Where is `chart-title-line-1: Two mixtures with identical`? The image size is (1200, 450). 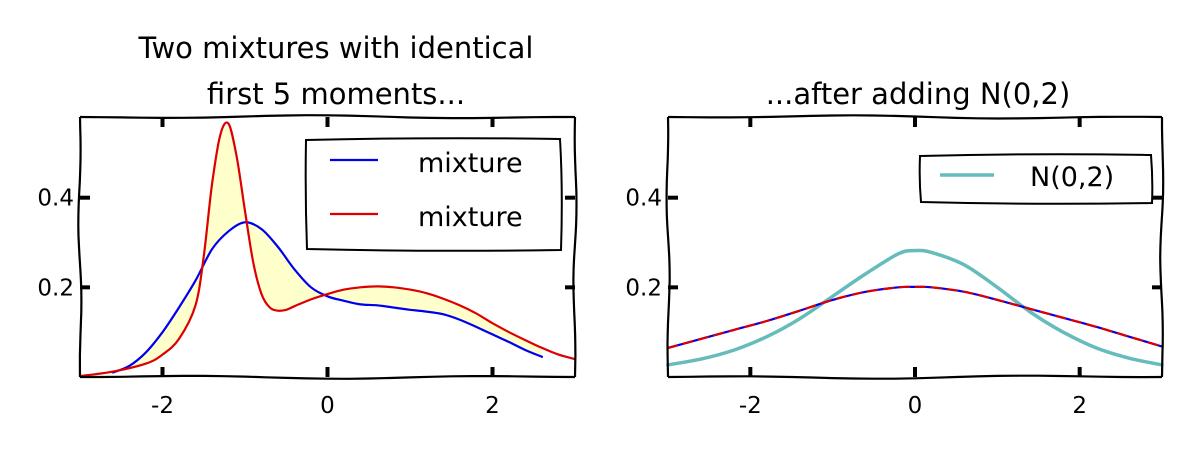 chart-title-line-1: Two mixtures with identical is located at coordinates (336, 48).